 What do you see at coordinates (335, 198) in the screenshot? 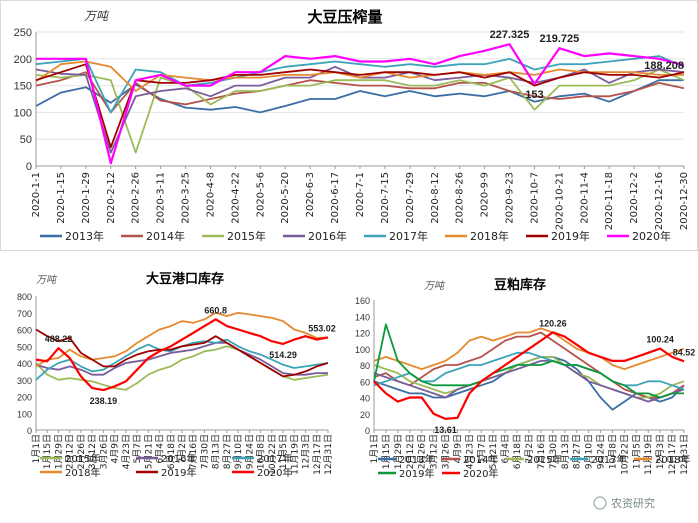
I see `top-x-tick-label: 2020-6-17` at bounding box center [335, 198].